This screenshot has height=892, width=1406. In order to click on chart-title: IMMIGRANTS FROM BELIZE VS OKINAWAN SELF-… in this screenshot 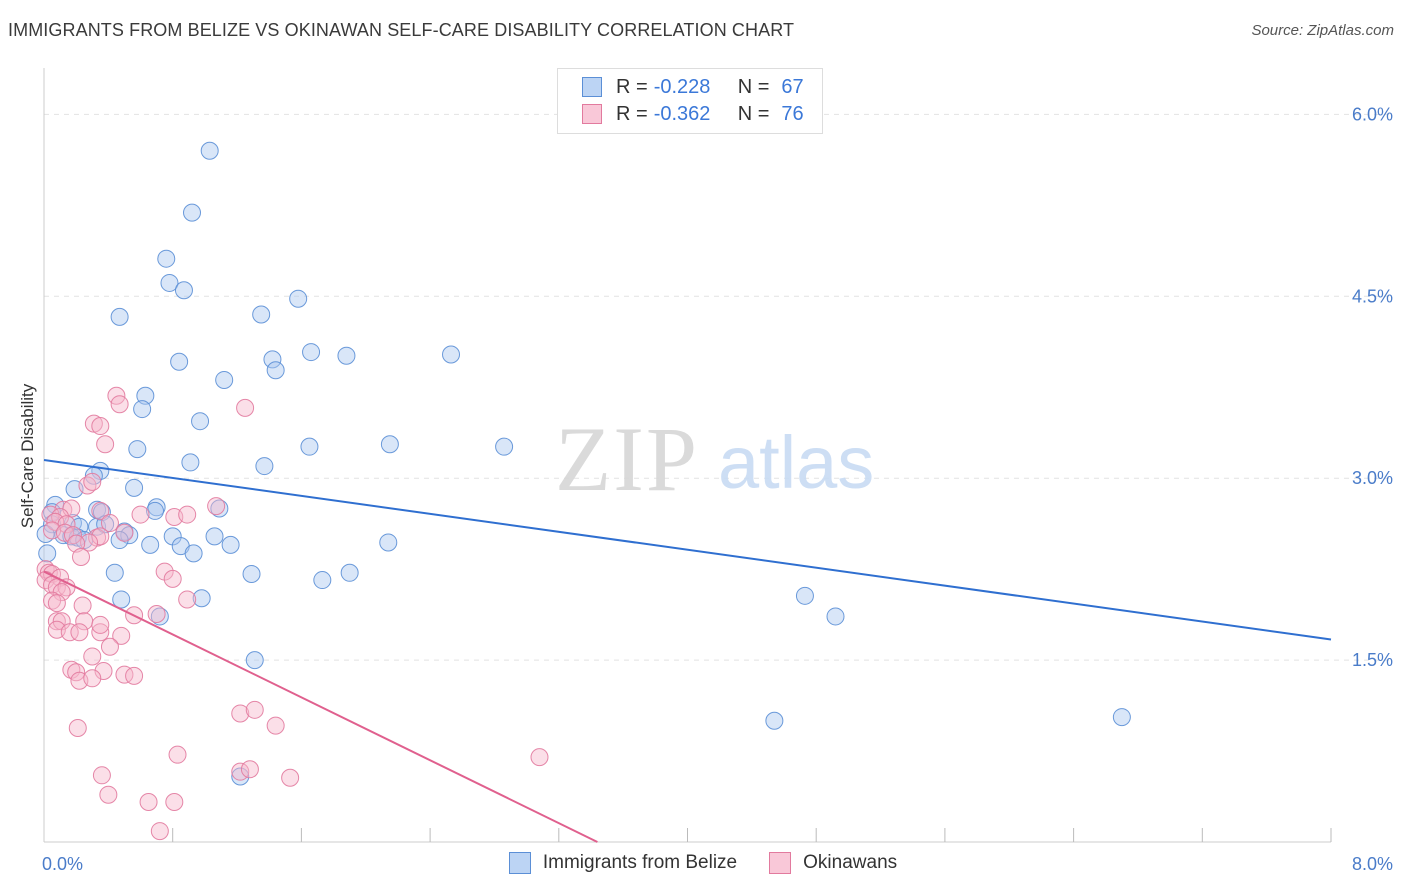, I will do `click(401, 30)`.